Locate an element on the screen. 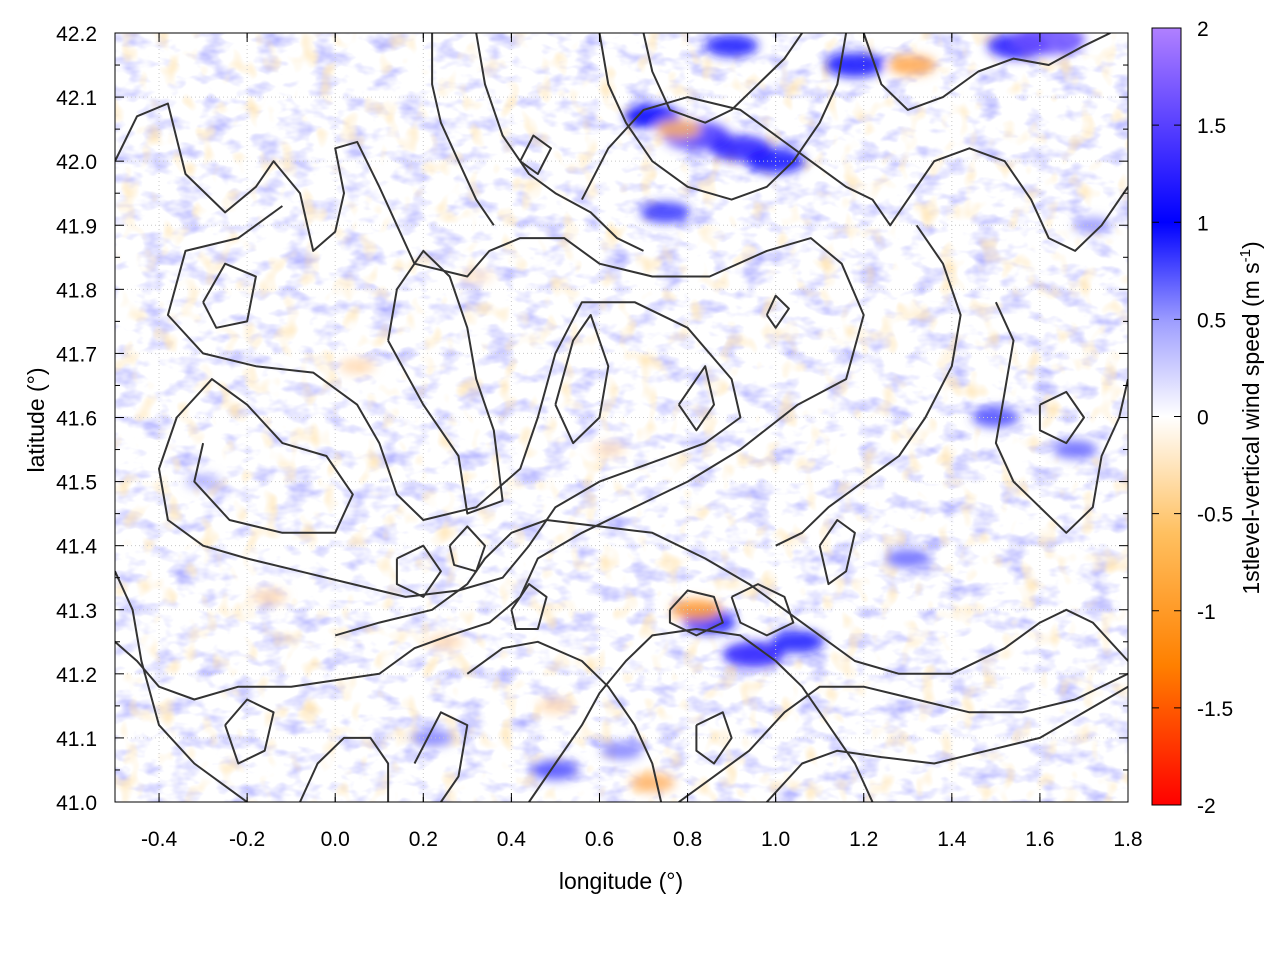 The image size is (1280, 960). y-tick-label-8: 41.8 is located at coordinates (76, 290).